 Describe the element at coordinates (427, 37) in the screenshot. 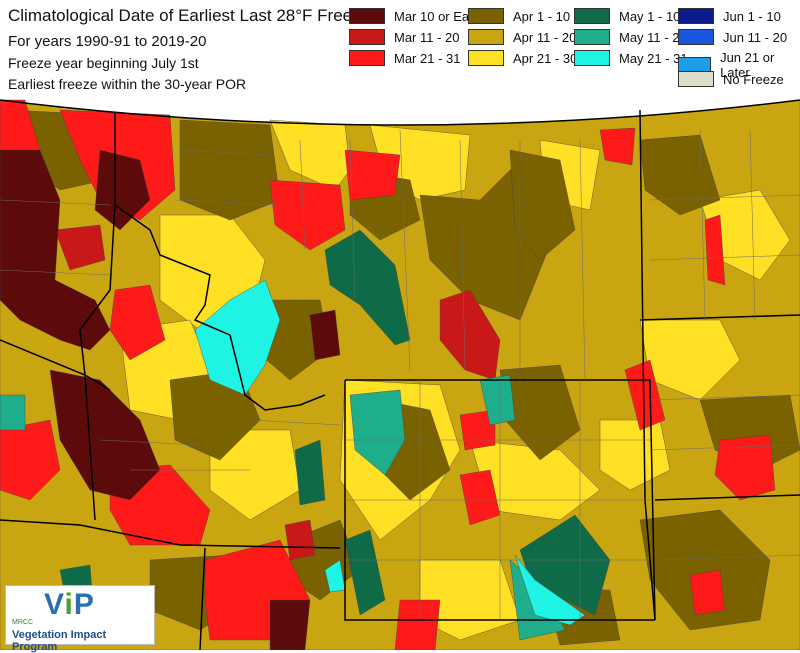

I see `legend-label: Mar 11 - 20` at that location.